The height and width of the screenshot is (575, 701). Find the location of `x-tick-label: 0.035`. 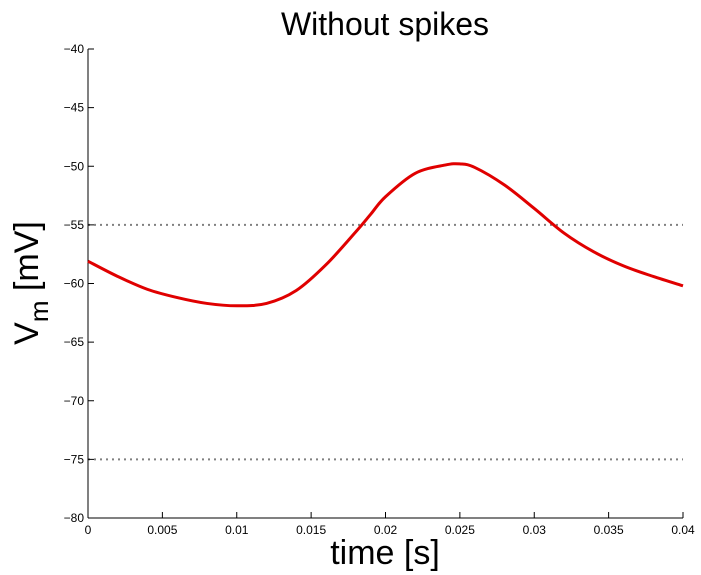

x-tick-label: 0.035 is located at coordinates (609, 530).